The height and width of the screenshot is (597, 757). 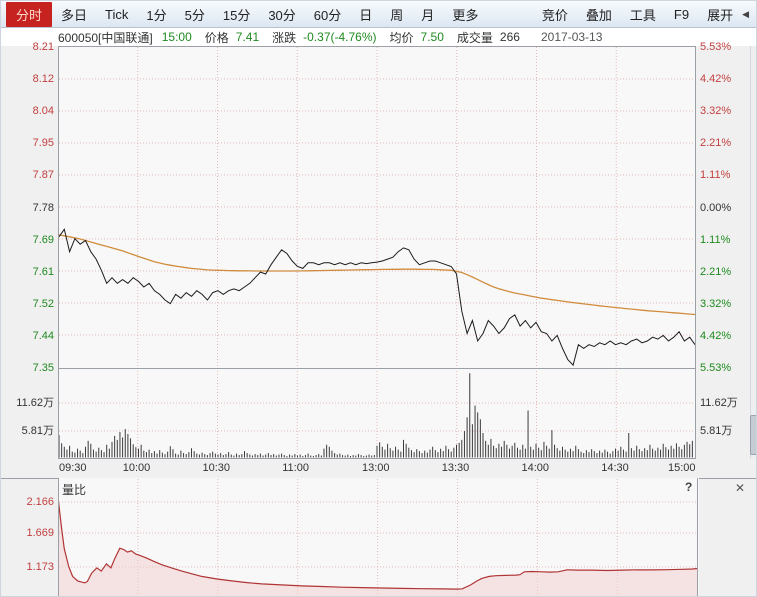 I want to click on trade-date: 2017-03-13, so click(x=572, y=37).